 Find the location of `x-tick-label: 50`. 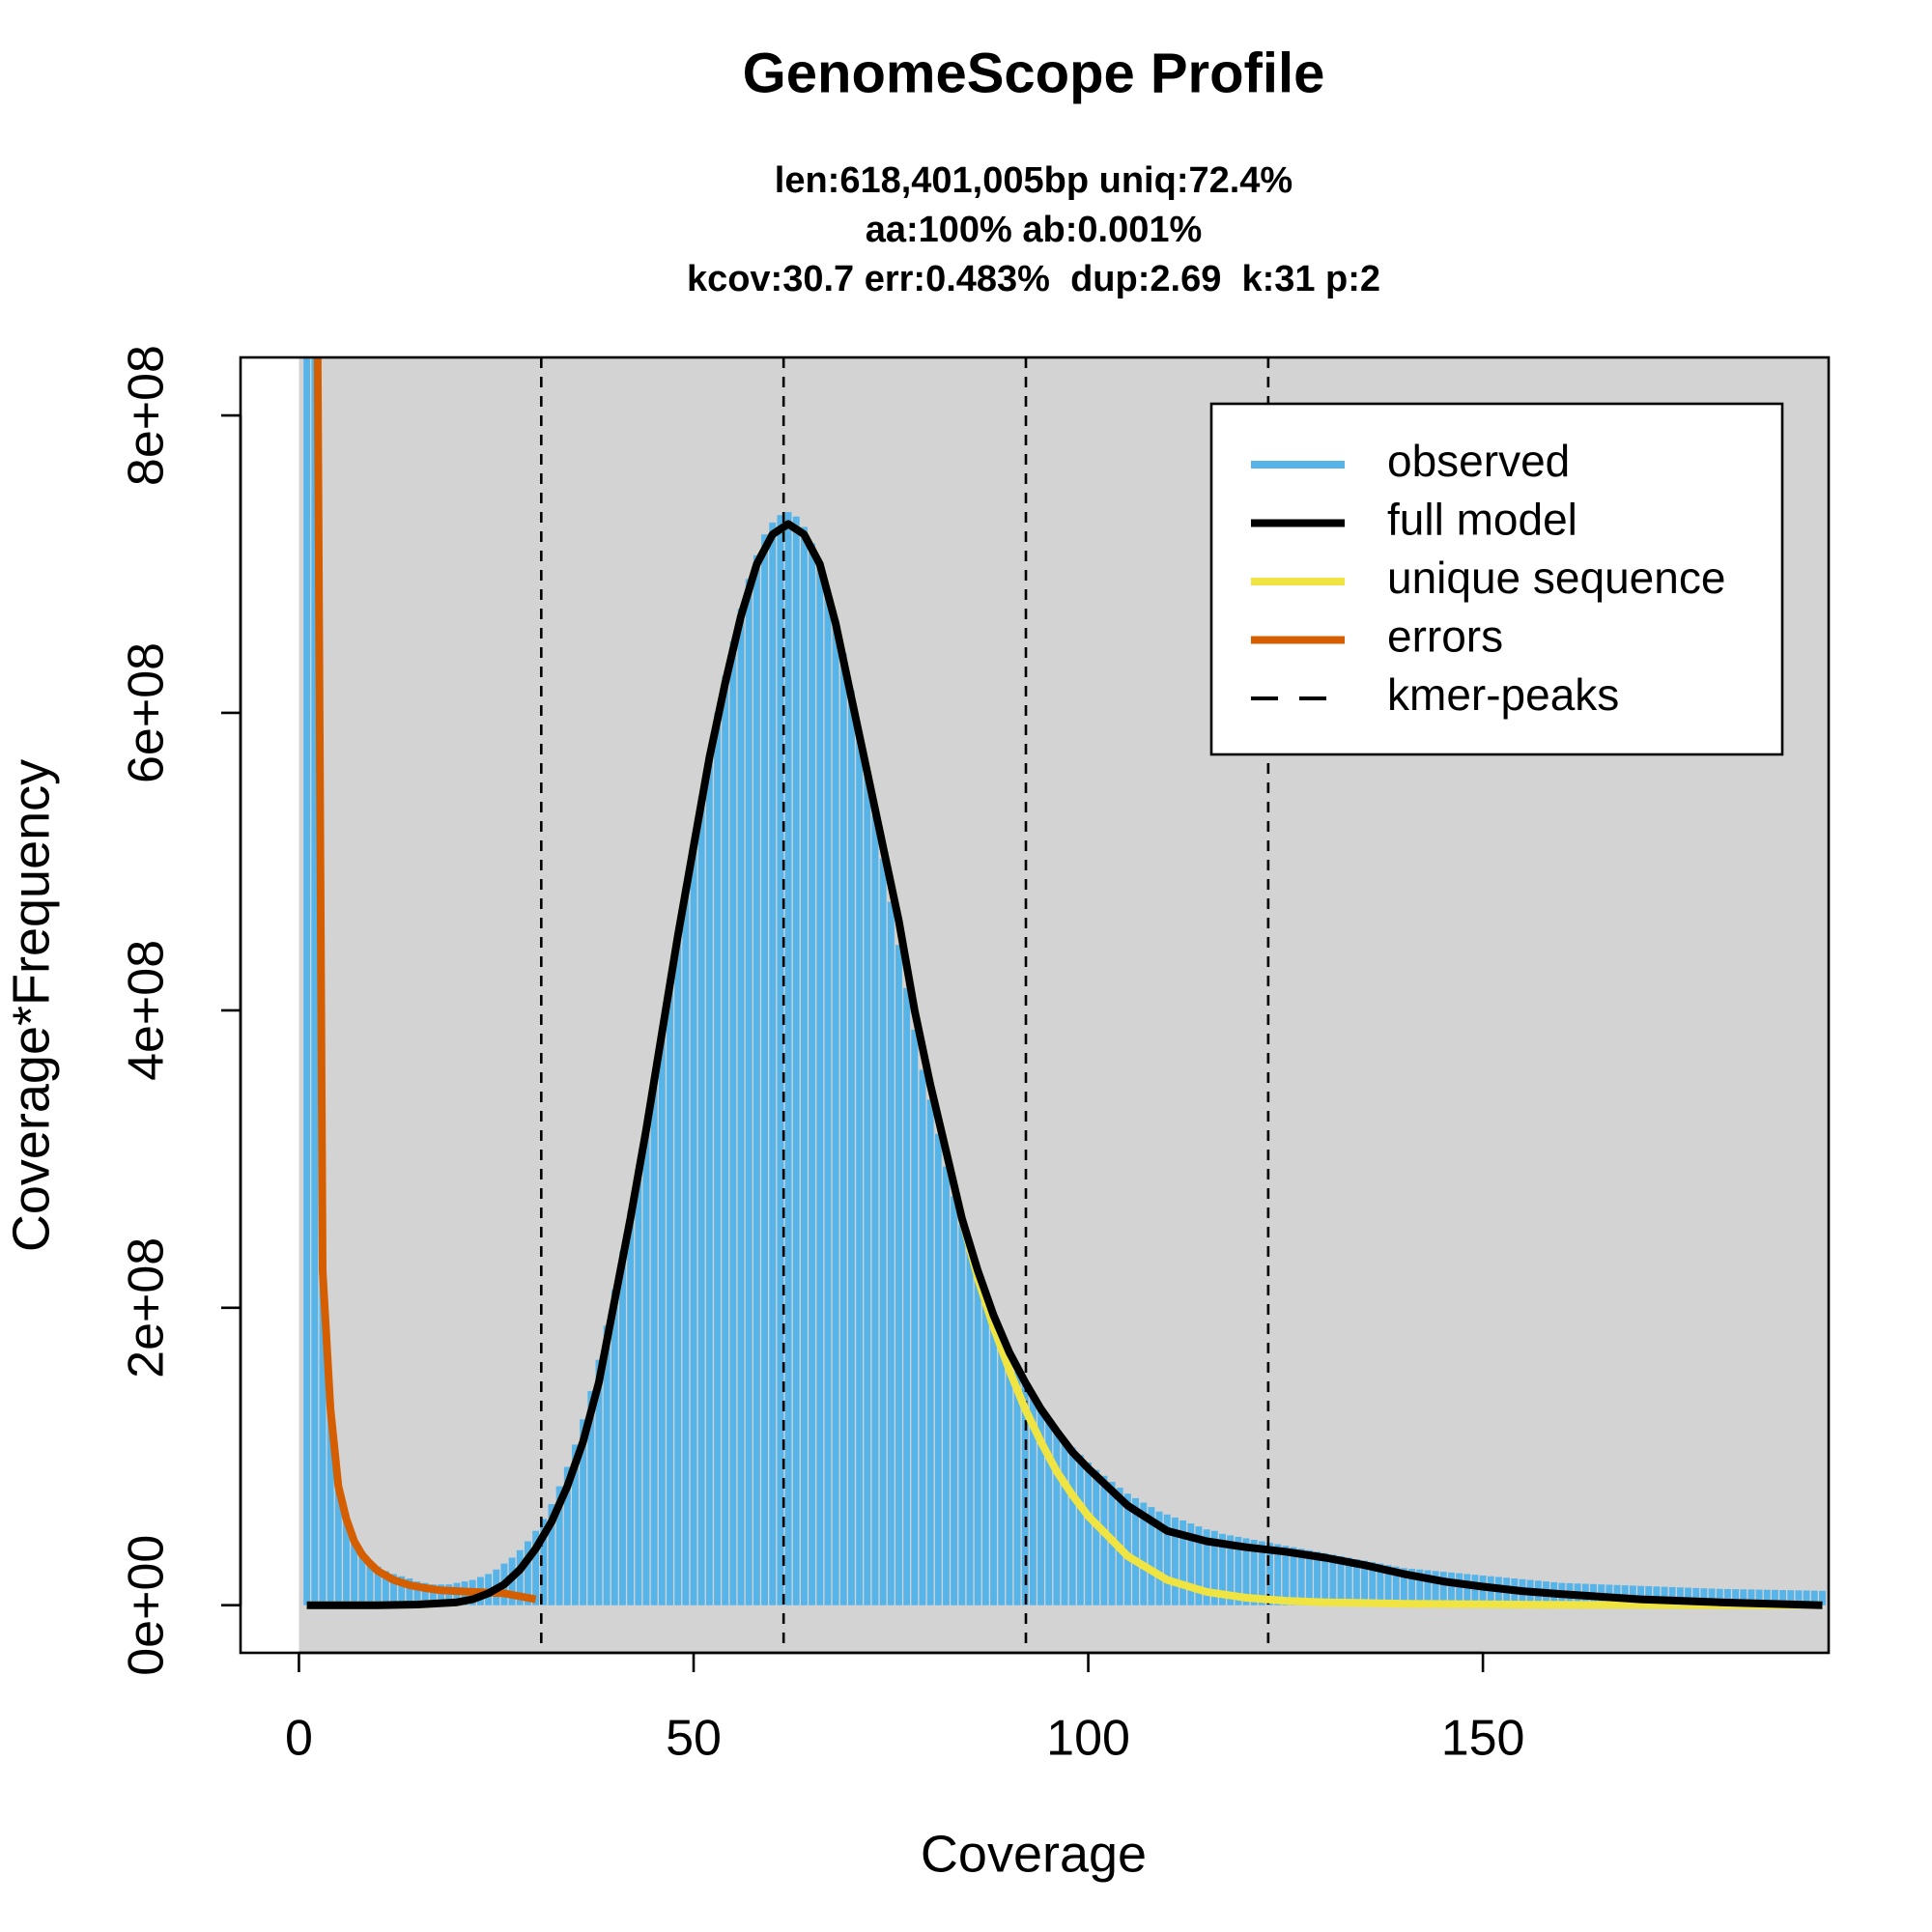

x-tick-label: 50 is located at coordinates (694, 1739).